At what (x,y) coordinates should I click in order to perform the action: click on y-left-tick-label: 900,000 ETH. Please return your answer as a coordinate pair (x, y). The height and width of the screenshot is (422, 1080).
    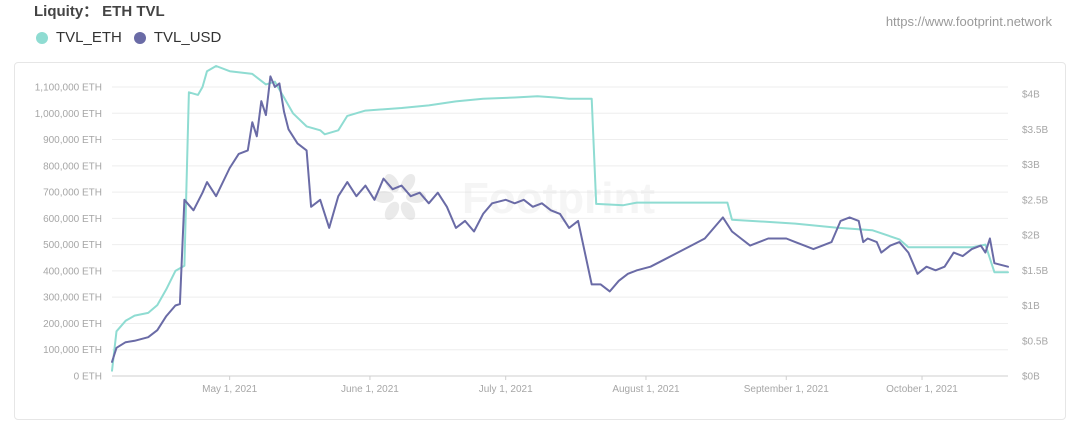
    Looking at the image, I should click on (72, 140).